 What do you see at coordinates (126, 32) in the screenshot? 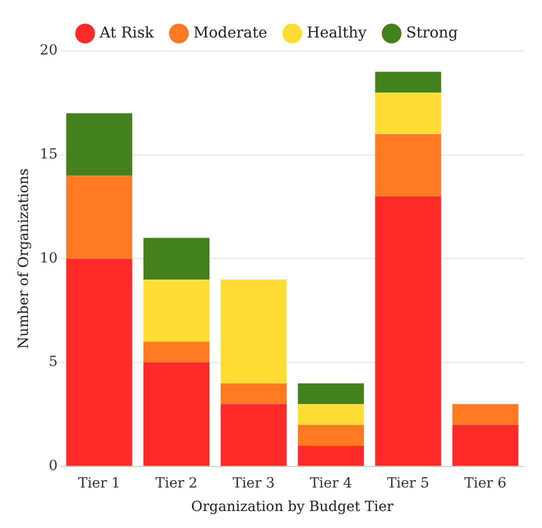
I see `legend-label: At Risk` at bounding box center [126, 32].